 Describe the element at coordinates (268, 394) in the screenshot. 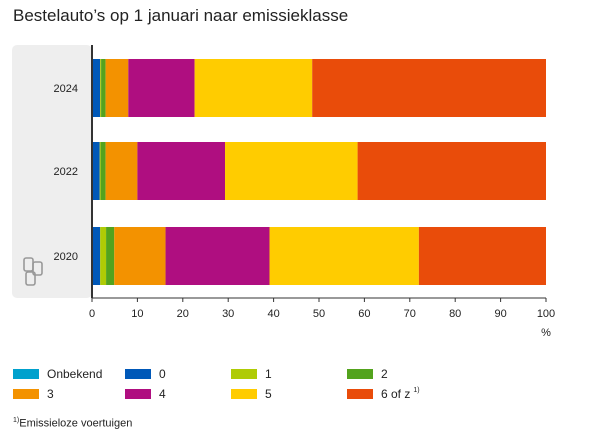

I see `legend-label-5: 5` at that location.